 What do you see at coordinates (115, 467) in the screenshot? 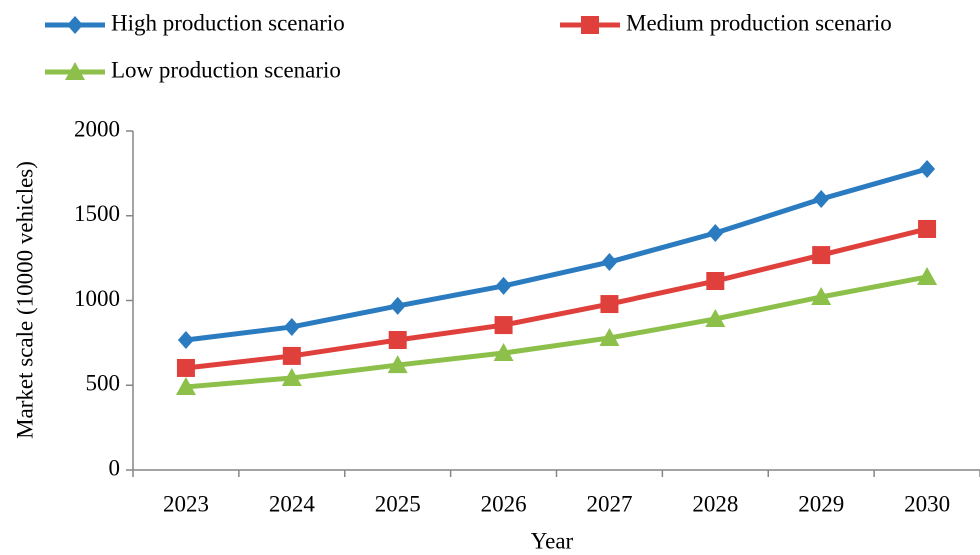
I see `y-tick-label: 0` at bounding box center [115, 467].